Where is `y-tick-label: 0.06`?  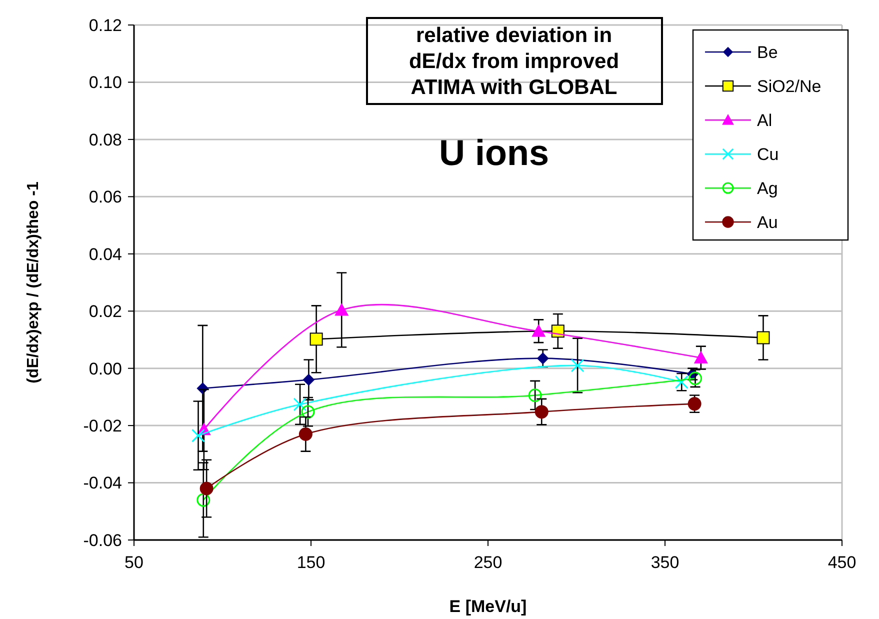
y-tick-label: 0.06 is located at coordinates (105, 197).